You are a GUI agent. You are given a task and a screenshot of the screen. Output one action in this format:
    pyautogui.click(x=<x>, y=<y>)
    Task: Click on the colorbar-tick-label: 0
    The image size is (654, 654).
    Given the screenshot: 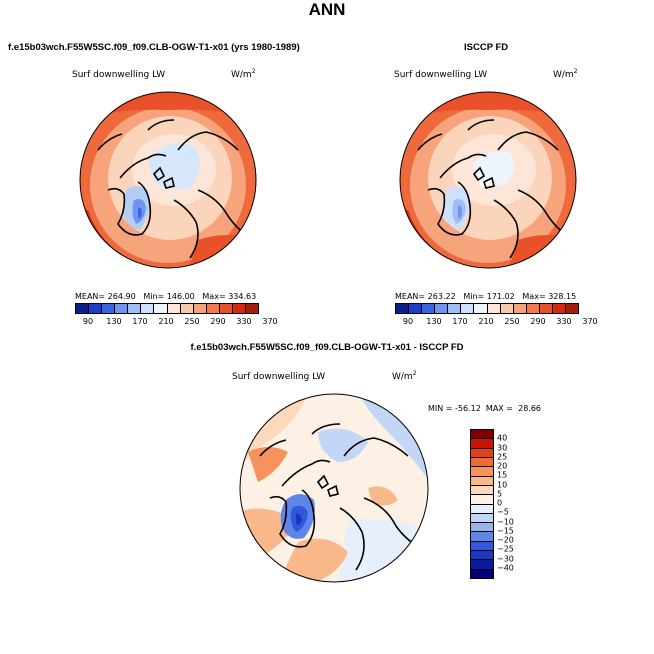 What is the action you would take?
    pyautogui.click(x=500, y=503)
    